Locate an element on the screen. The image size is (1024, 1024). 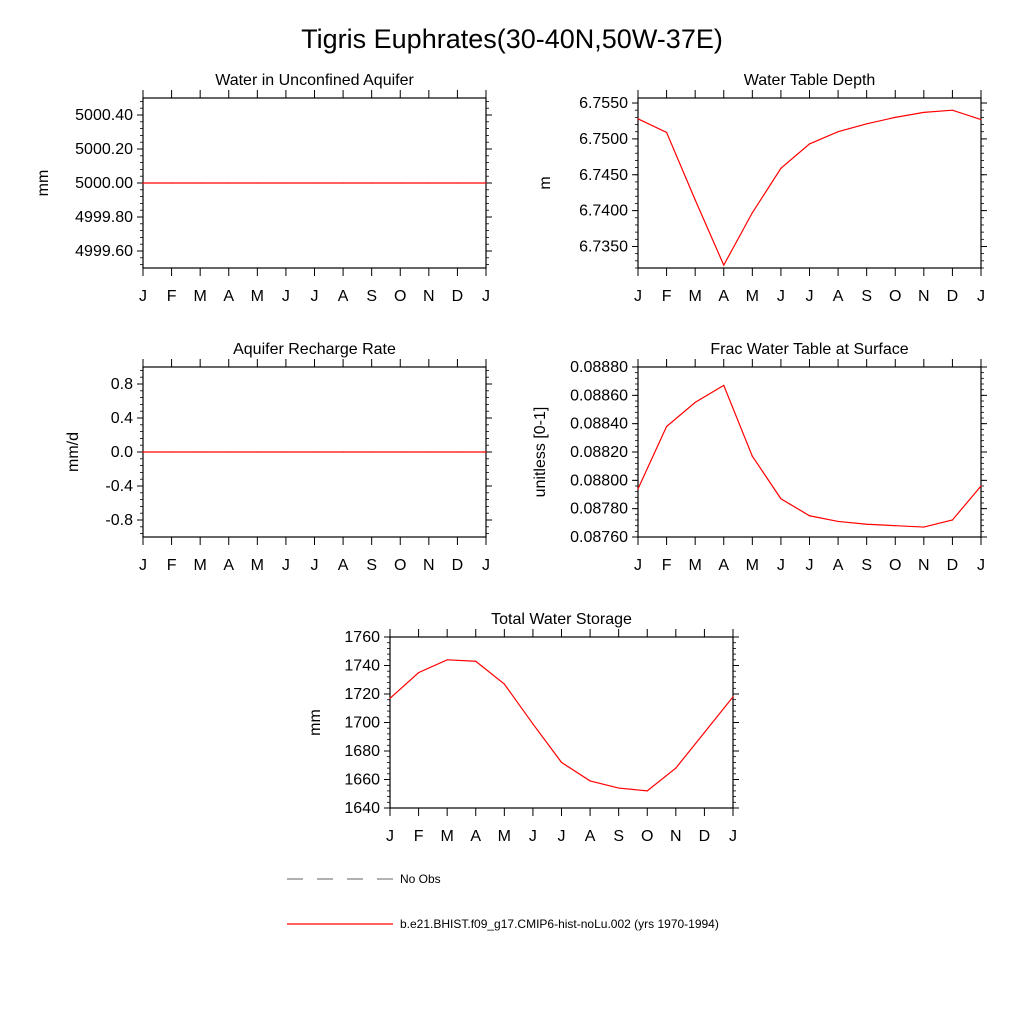
panel-title: Aquifer Recharge Rate is located at coordinates (314, 349).